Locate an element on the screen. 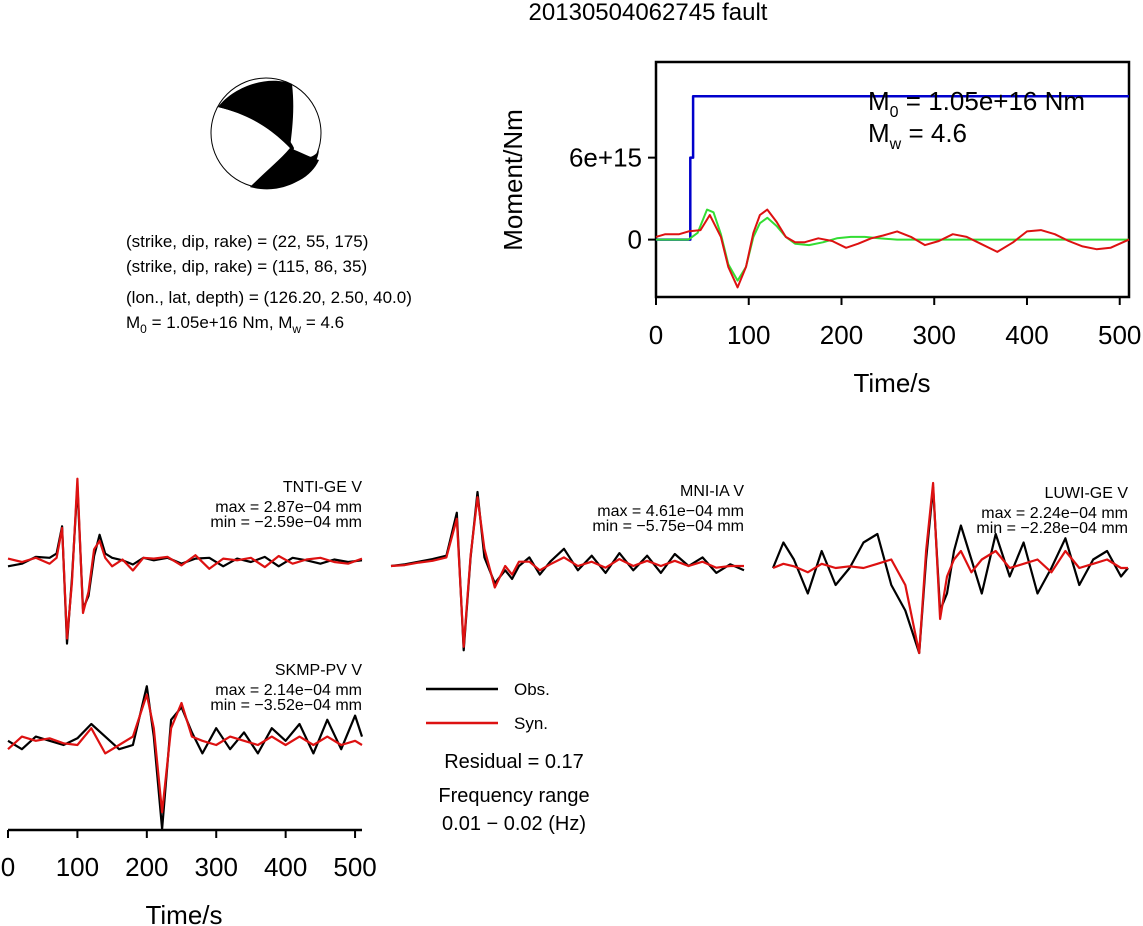  moment-x-tick-label: 200 is located at coordinates (841, 335).